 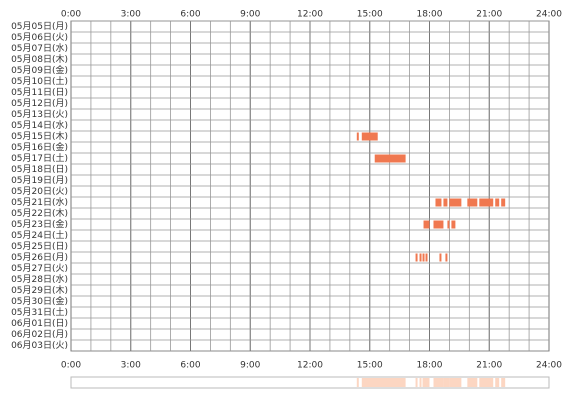 What do you see at coordinates (39, 92) in the screenshot?
I see `row-label: 05月11日(日)` at bounding box center [39, 92].